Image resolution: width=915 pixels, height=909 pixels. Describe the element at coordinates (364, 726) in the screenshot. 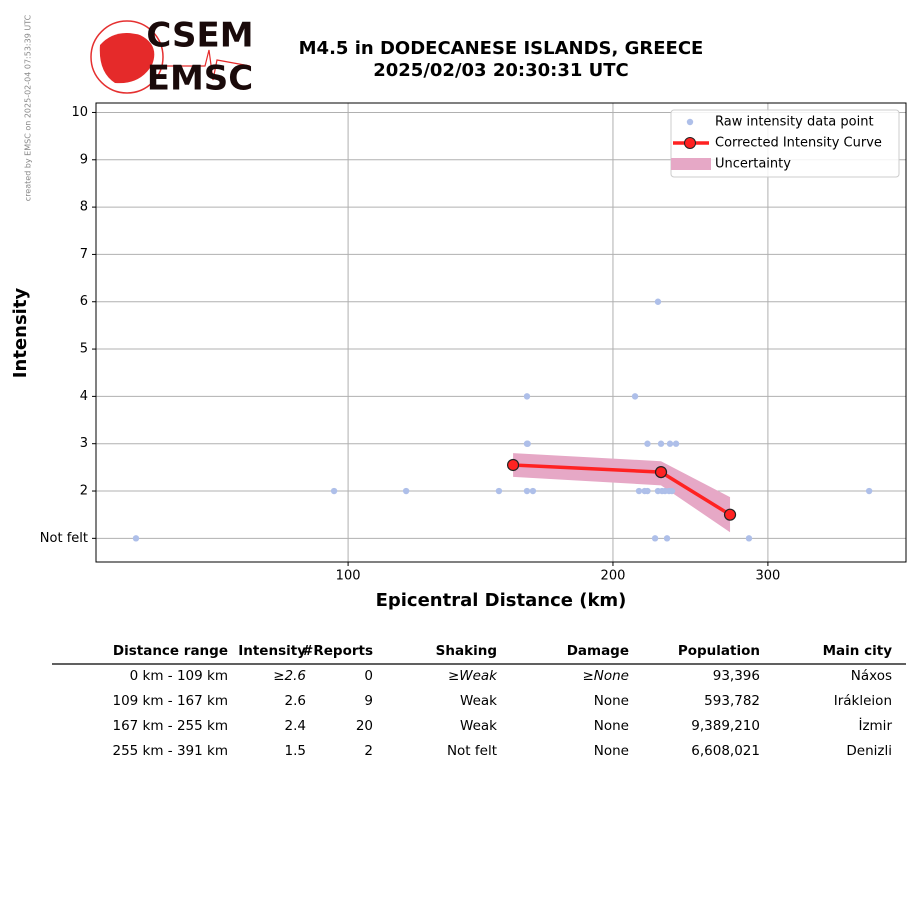

I see `table-cell: 20` at that location.